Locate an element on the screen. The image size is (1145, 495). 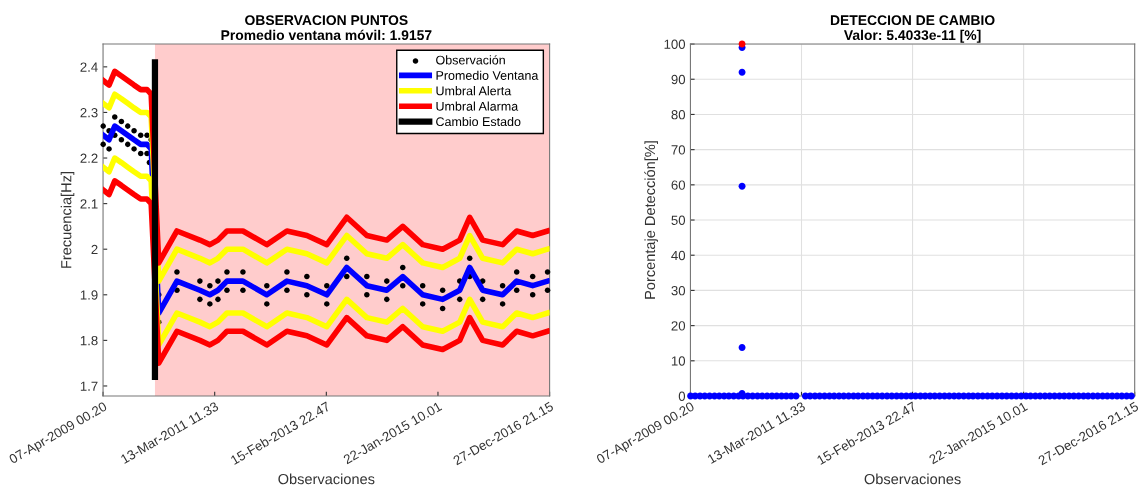
y-tick-label: 10 is located at coordinates (678, 361).